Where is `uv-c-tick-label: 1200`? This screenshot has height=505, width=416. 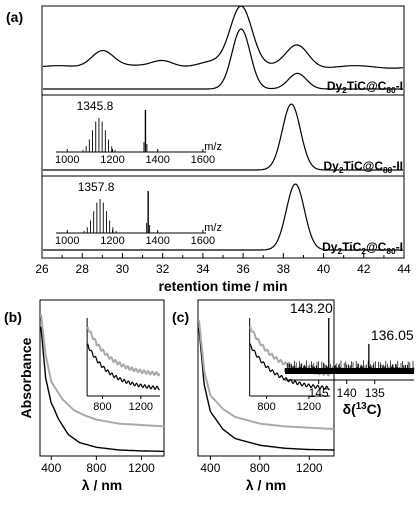 uv-c-tick-label: 1200 is located at coordinates (309, 468).